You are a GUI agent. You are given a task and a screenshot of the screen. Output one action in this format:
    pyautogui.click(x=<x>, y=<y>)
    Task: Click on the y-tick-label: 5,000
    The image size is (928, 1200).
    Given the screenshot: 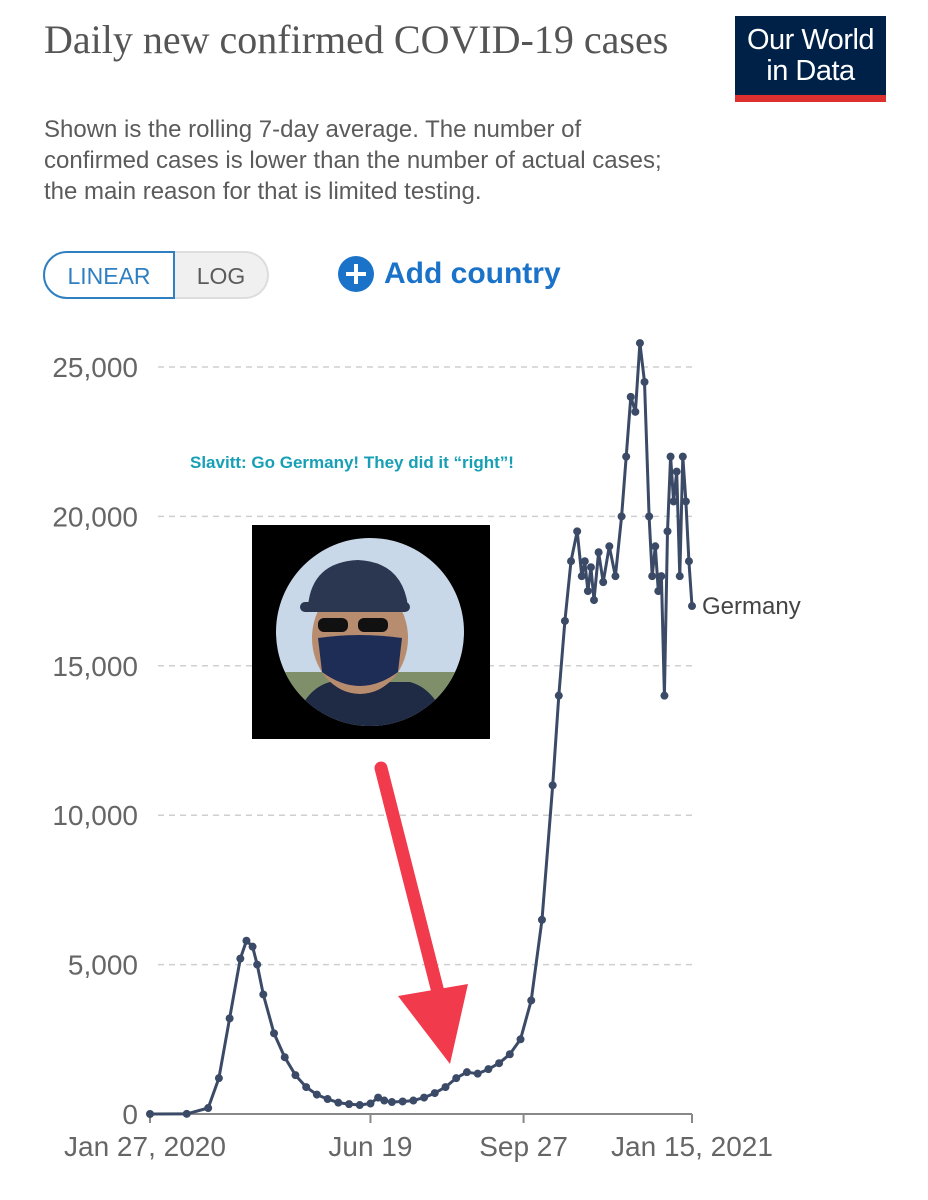 What is the action you would take?
    pyautogui.click(x=103, y=965)
    